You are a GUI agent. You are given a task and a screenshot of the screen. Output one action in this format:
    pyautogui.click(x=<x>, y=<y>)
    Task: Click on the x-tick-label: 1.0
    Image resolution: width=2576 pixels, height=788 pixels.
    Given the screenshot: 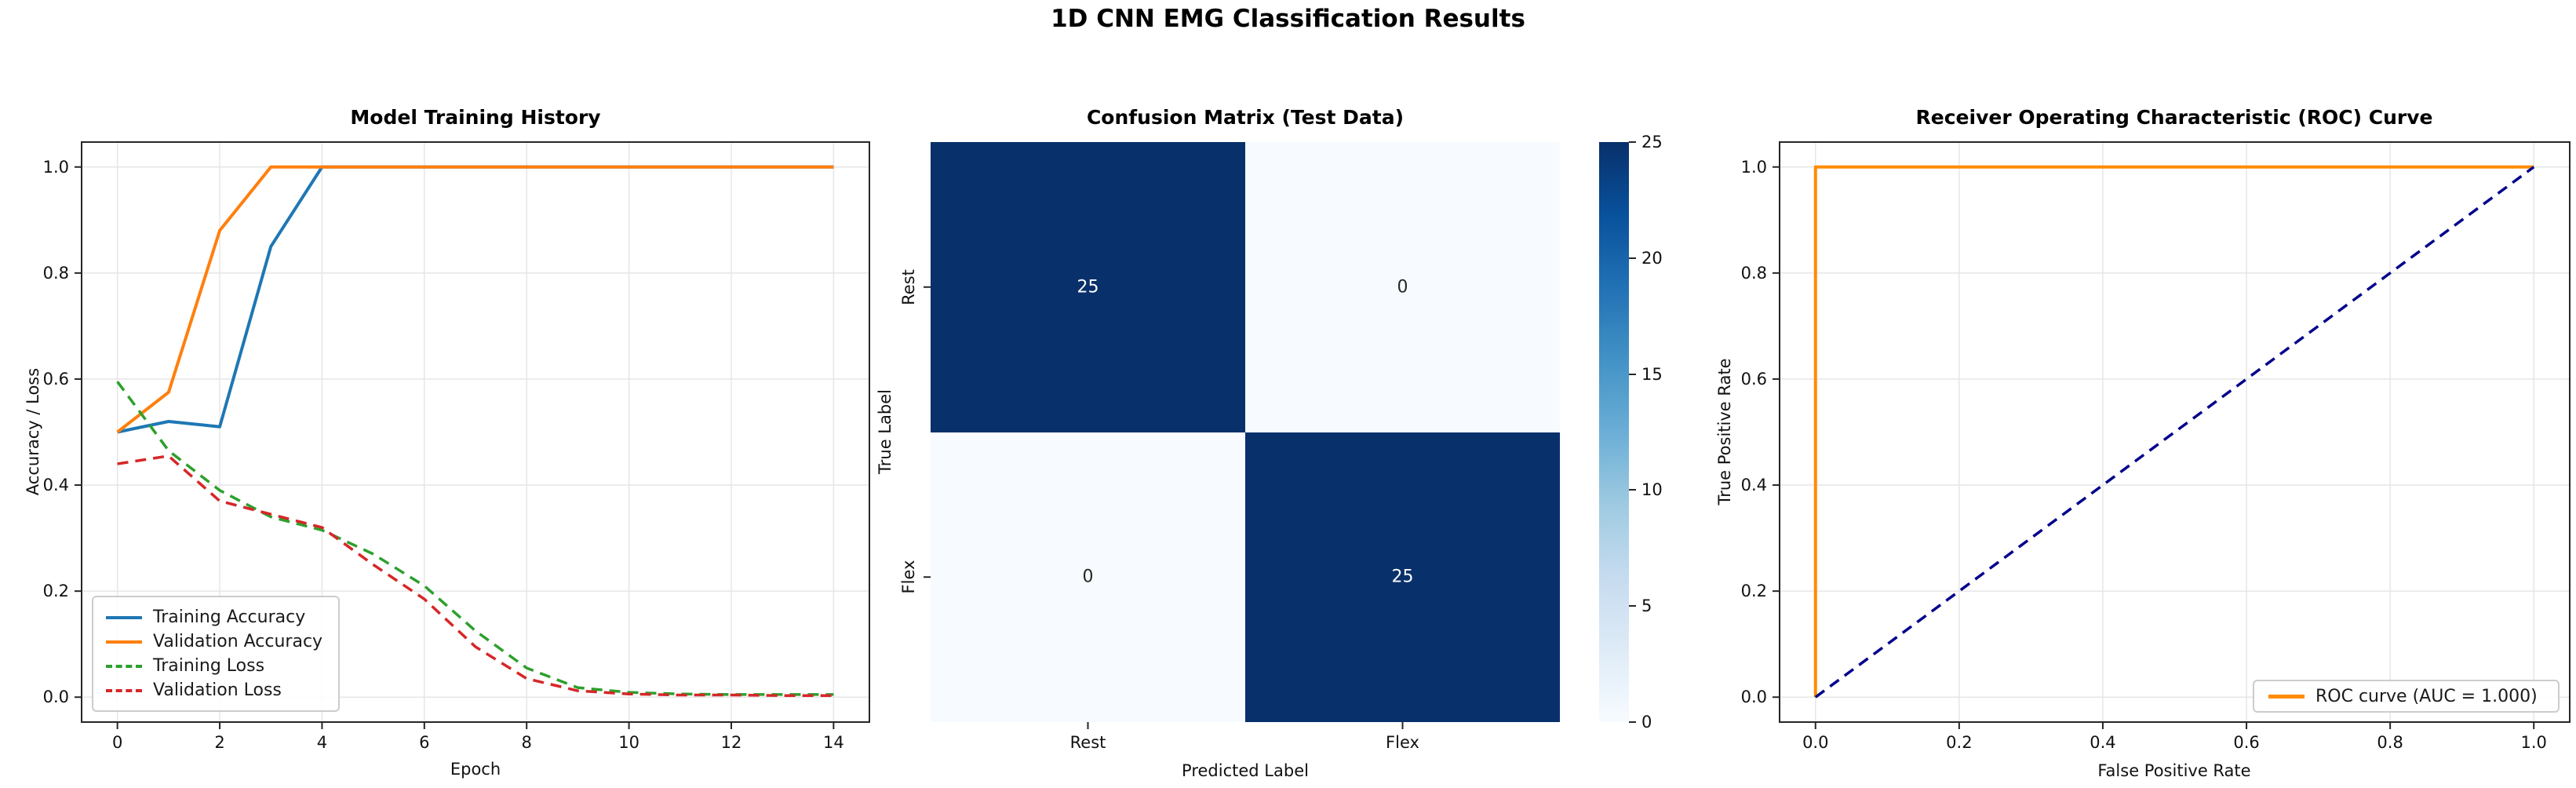 What is the action you would take?
    pyautogui.click(x=2533, y=742)
    